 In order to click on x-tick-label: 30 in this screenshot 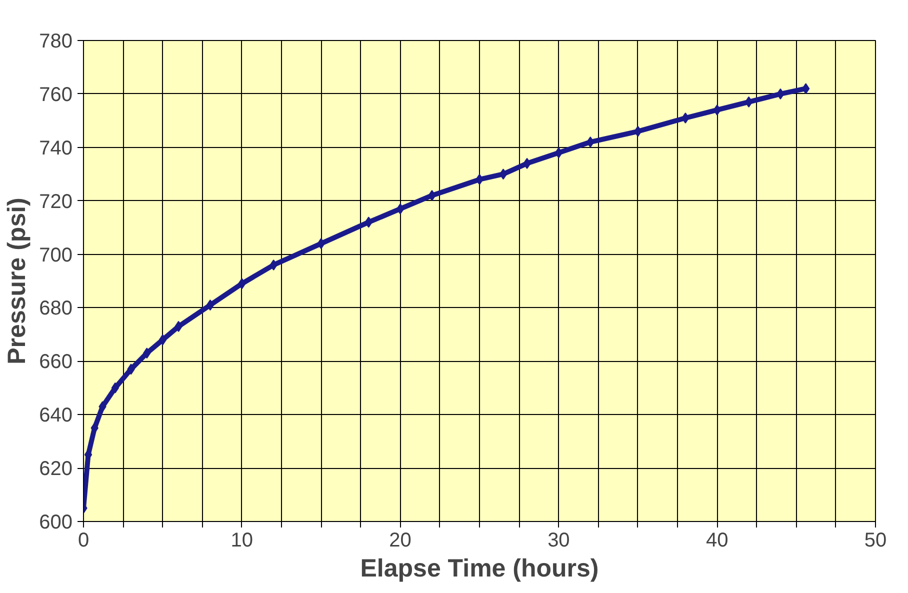, I will do `click(559, 541)`.